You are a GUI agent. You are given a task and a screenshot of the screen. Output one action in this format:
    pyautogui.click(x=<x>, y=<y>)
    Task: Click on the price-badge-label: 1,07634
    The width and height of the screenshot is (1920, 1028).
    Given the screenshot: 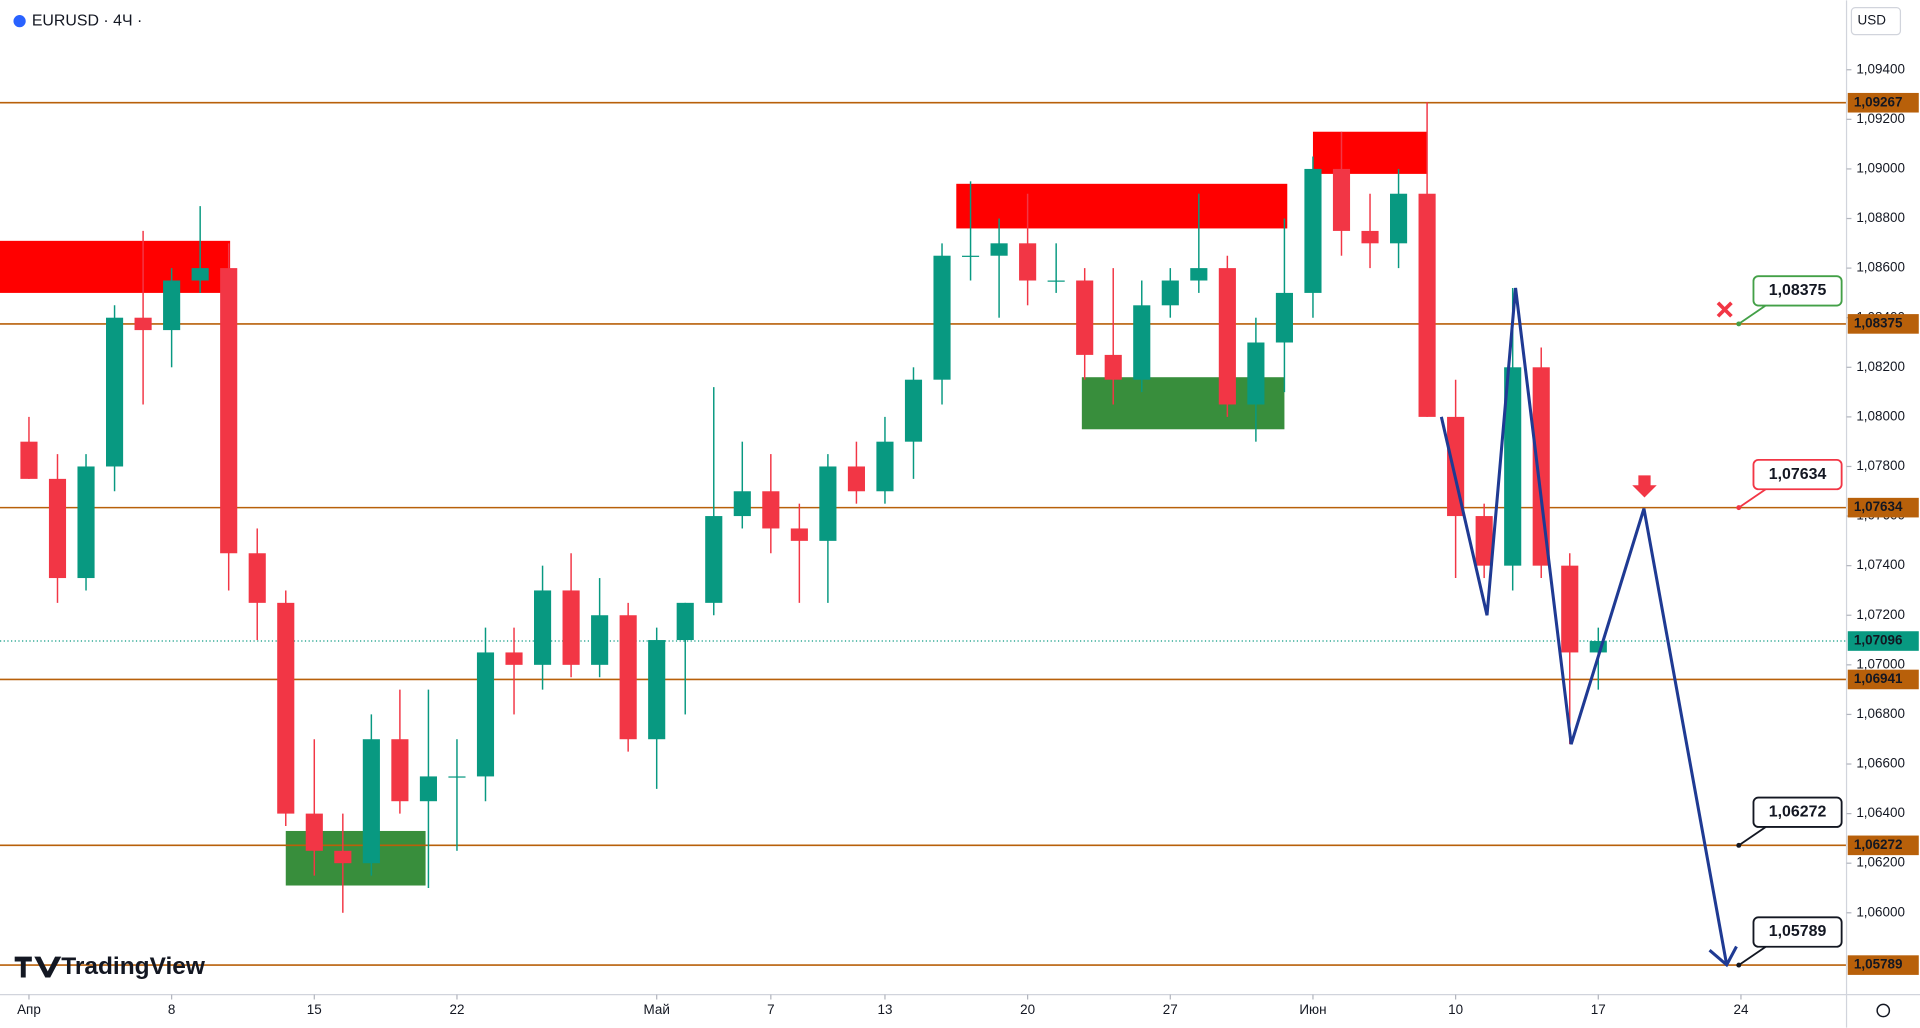 What is the action you would take?
    pyautogui.click(x=1878, y=506)
    